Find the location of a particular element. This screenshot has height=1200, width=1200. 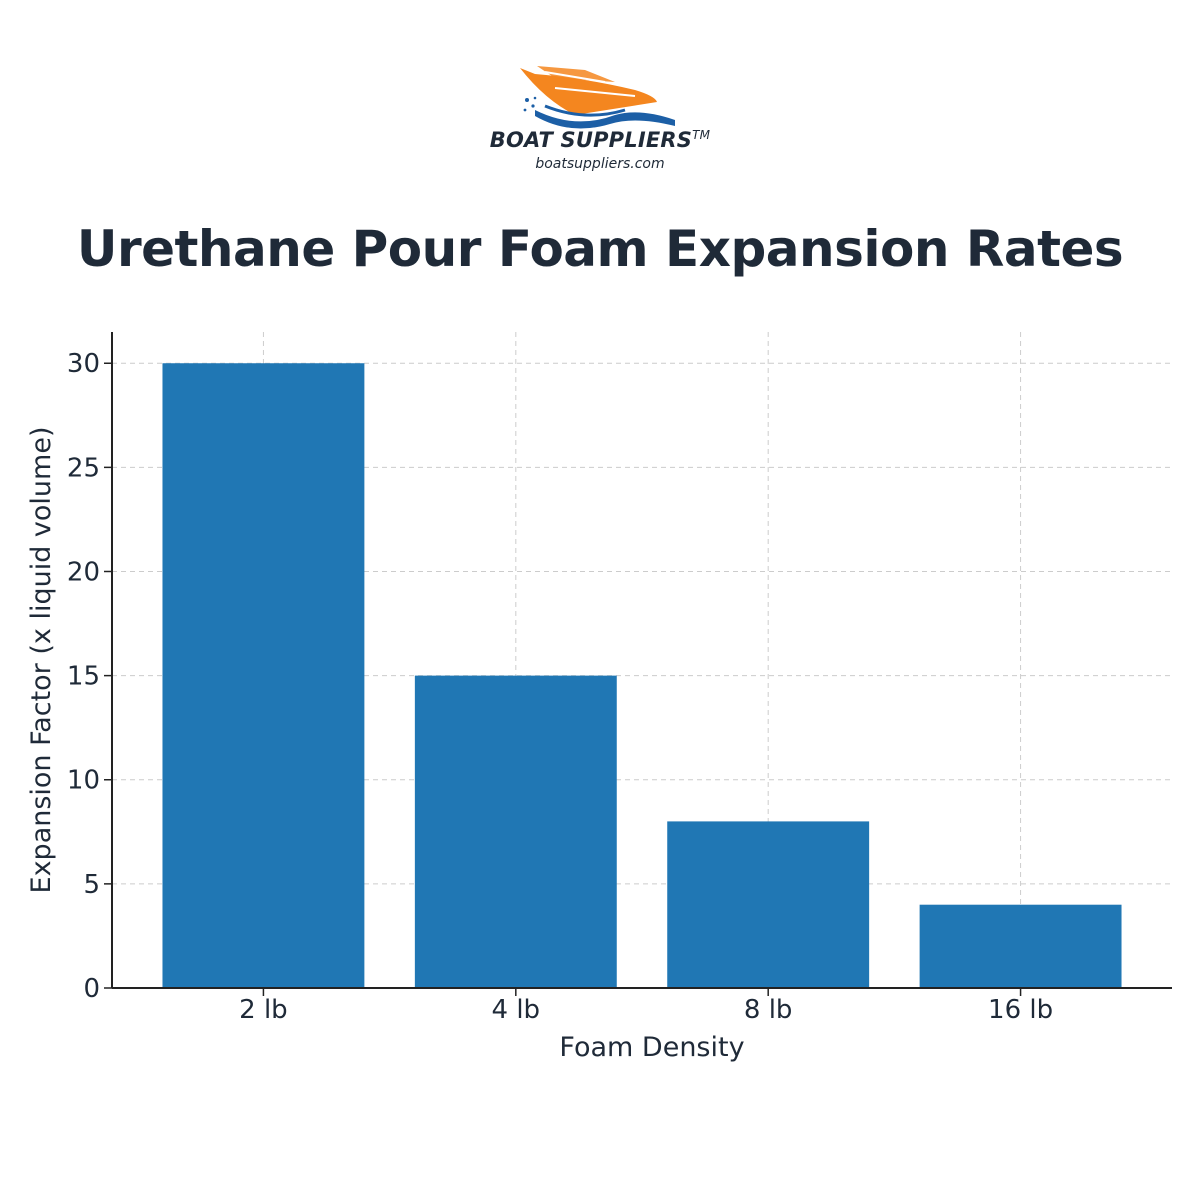

brand-logo: BOAT SUPPLIERSTM boatsuppliers.com is located at coordinates (600, 120).